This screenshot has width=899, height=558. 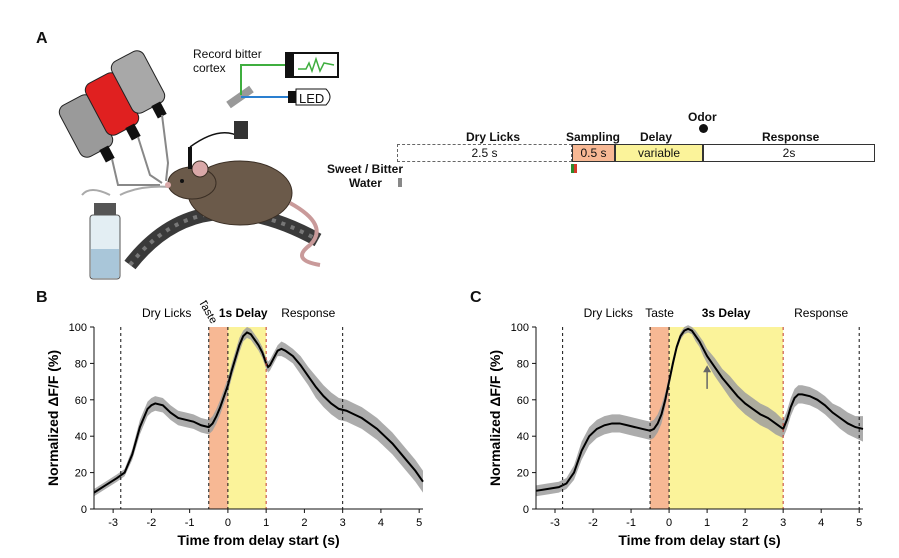 I want to click on segment-dry-licks: 2.5 s, so click(x=484, y=153).